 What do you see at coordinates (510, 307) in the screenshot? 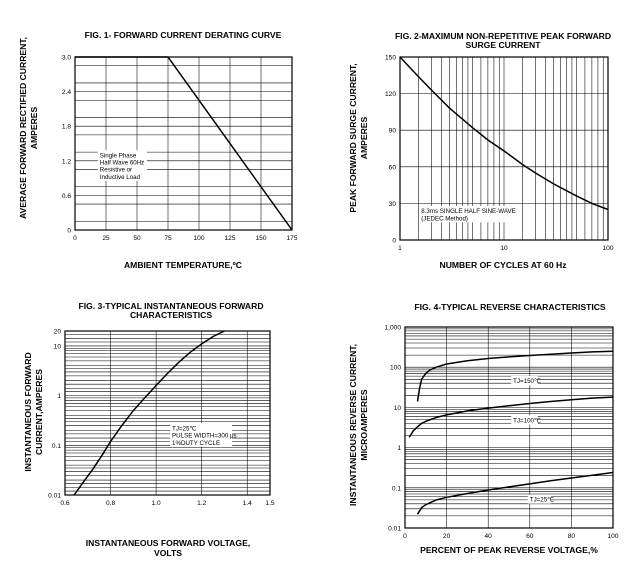
I see `fig4-title: FIG. 4-TYPICAL REVERSE CHARACTERISTICS` at bounding box center [510, 307].